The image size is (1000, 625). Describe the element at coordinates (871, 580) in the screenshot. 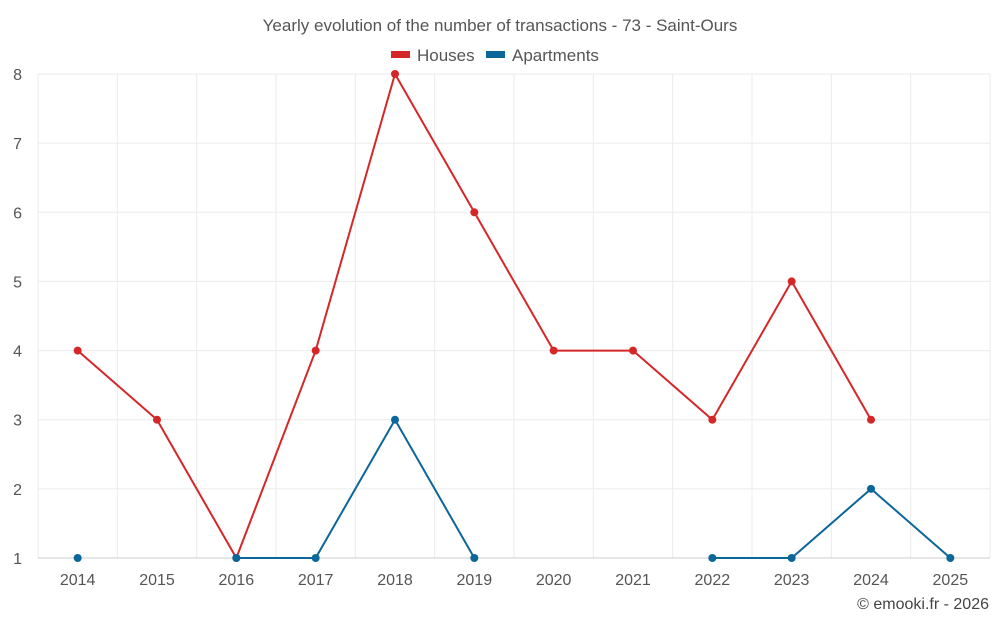

I see `x-tick-label: 2024` at that location.